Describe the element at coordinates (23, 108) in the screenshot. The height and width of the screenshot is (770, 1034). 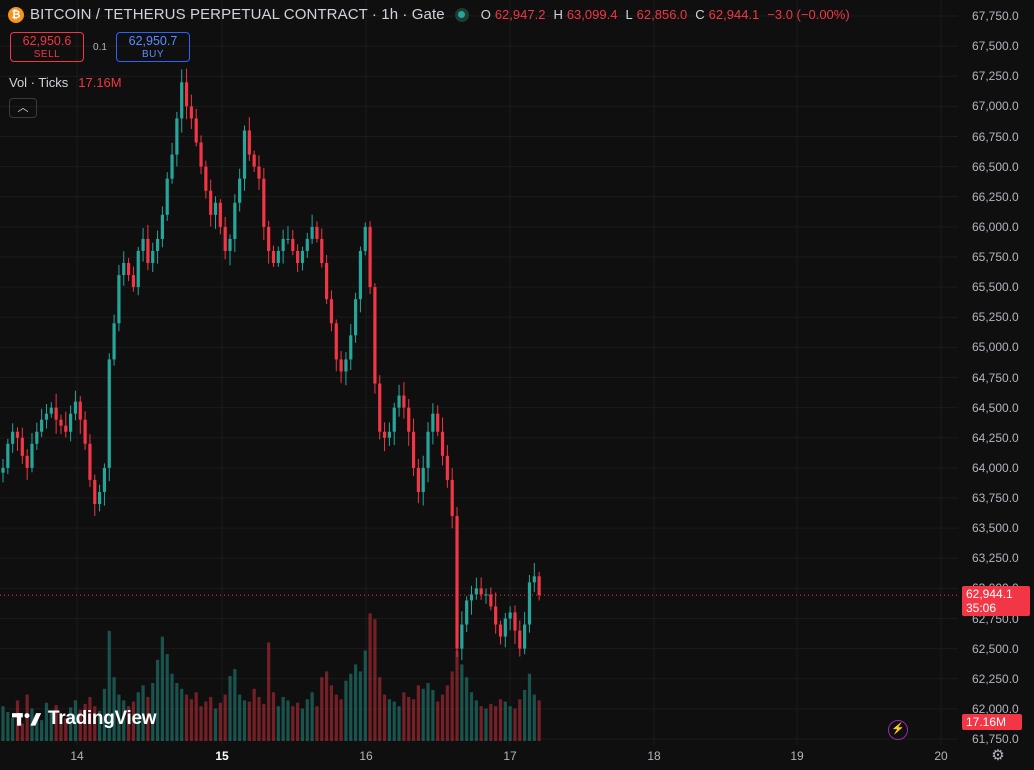
I see `collapse-legend-button: ︿` at that location.